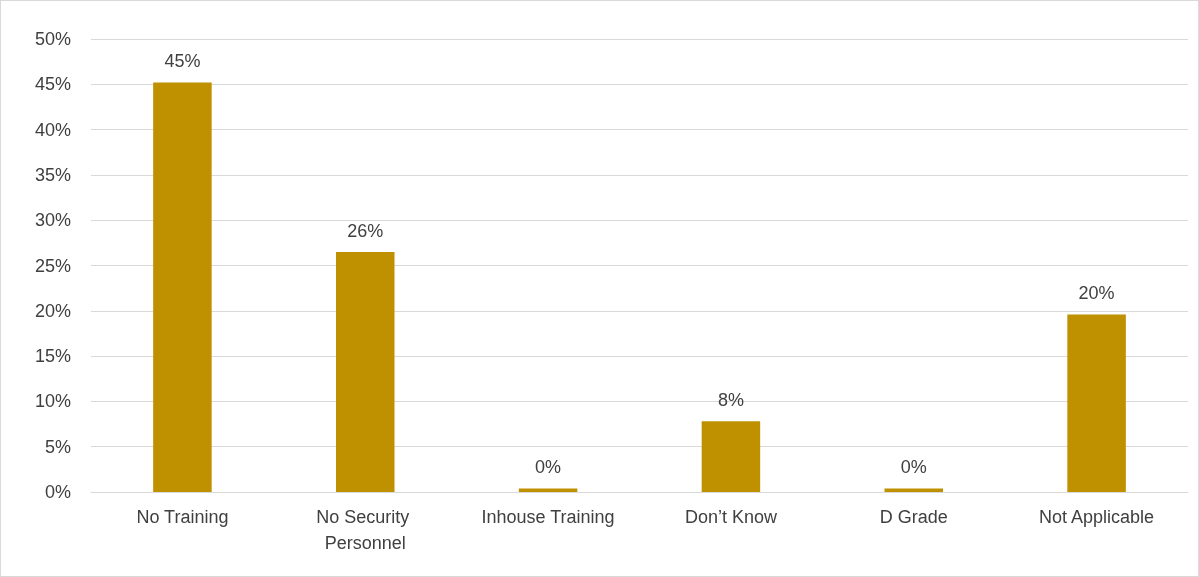 The image size is (1199, 577). Describe the element at coordinates (182, 517) in the screenshot. I see `x-tick-label: No Training` at that location.